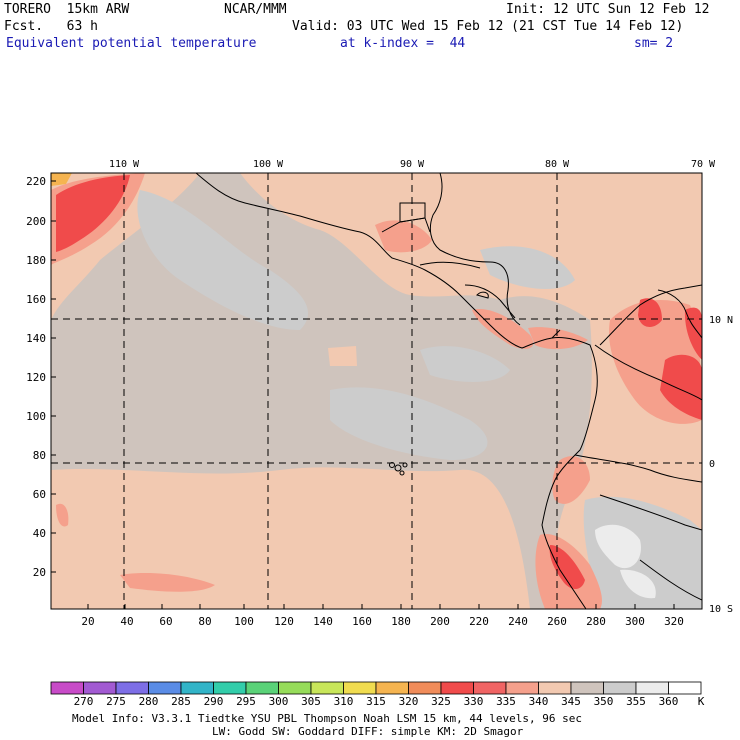 This screenshot has height=740, width=740. I want to click on costa-rica-border, so click(507, 309).